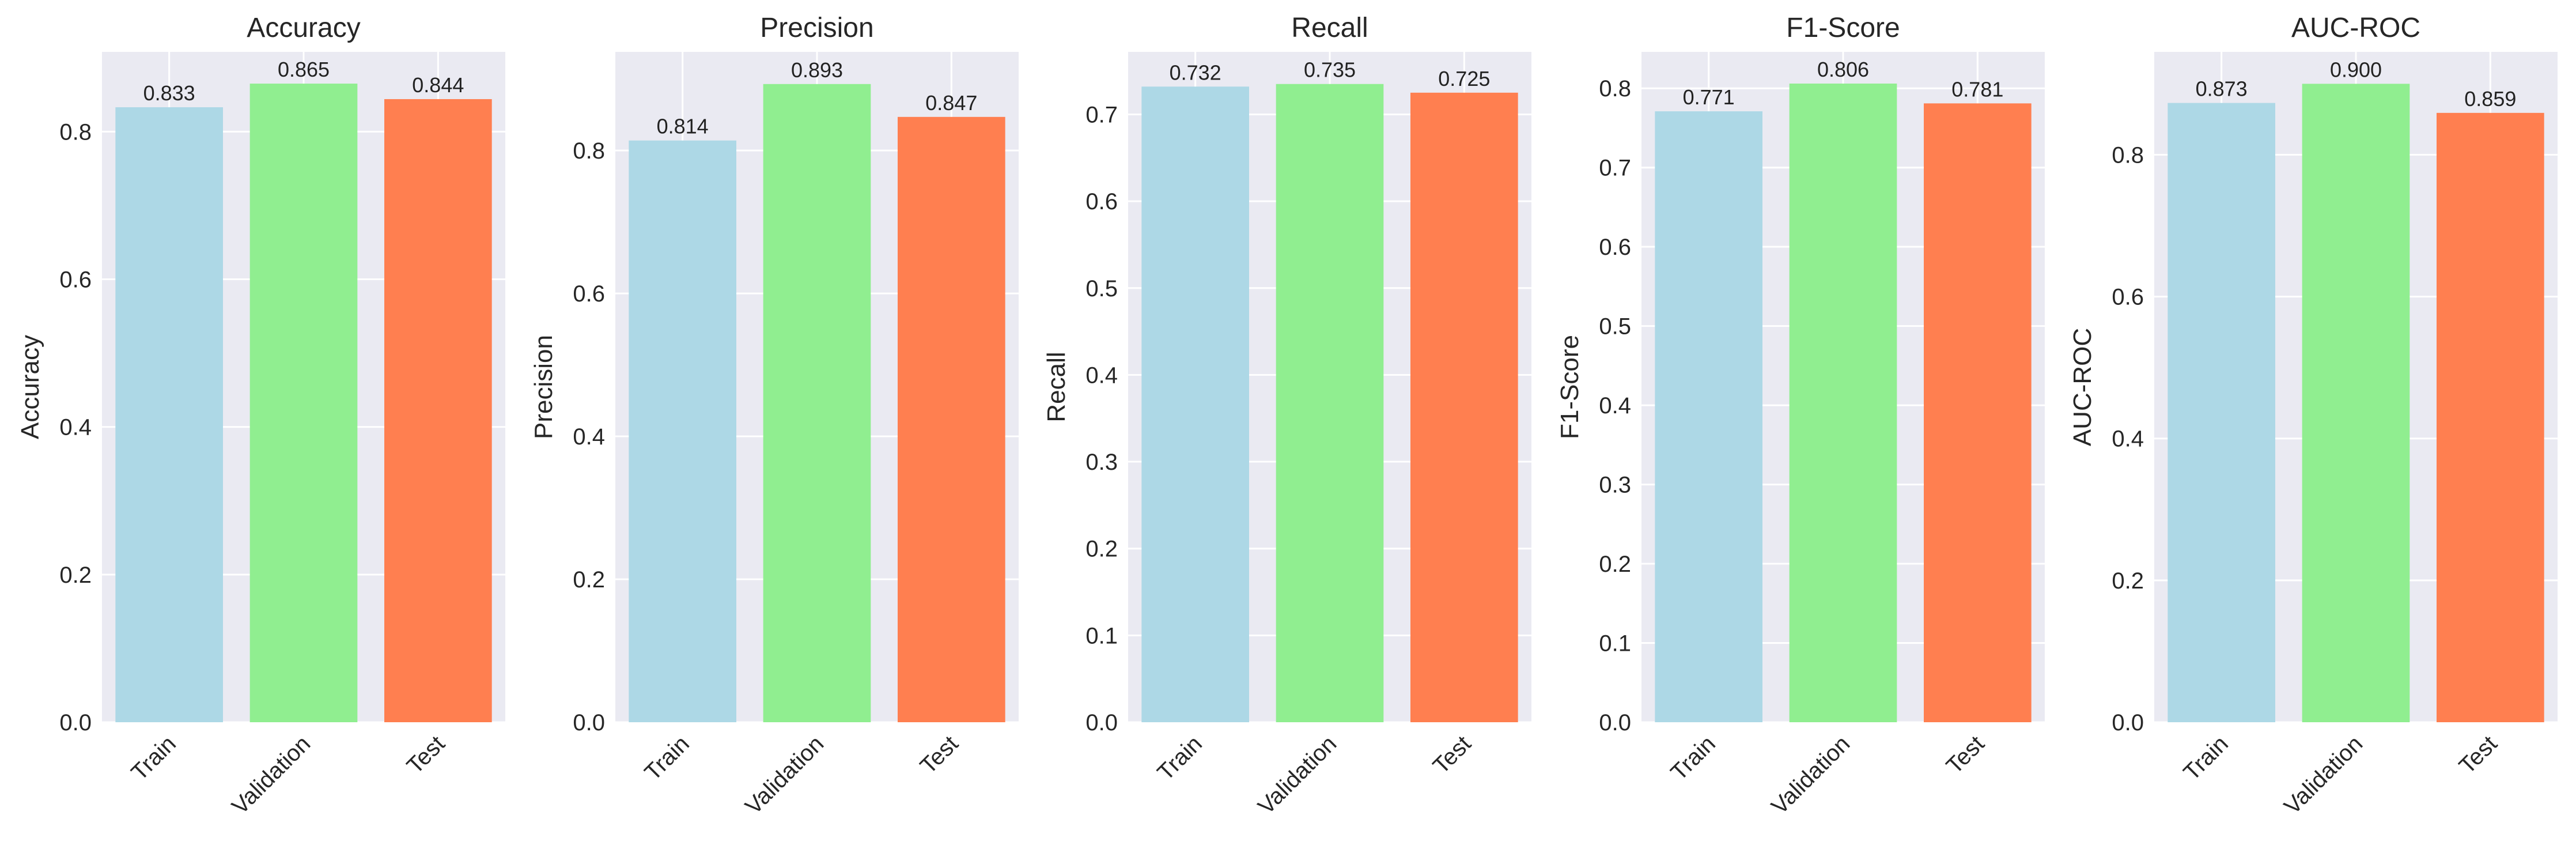 The height and width of the screenshot is (845, 2576). I want to click on value-label: 0.725, so click(1464, 79).